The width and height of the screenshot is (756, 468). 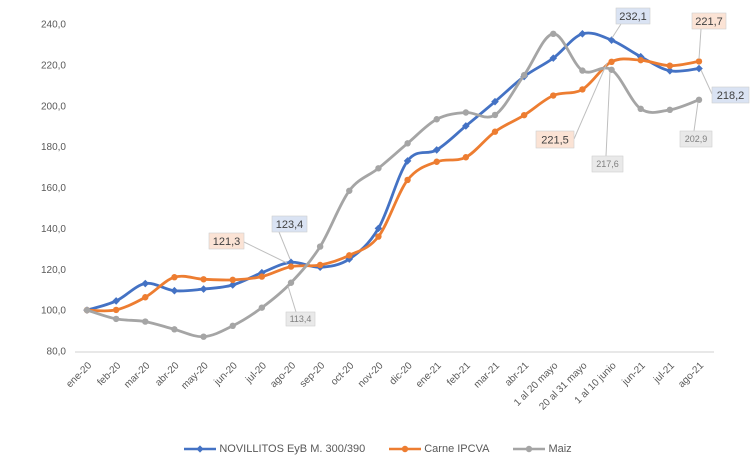 I want to click on data-callout-value: 121,3, so click(x=227, y=242).